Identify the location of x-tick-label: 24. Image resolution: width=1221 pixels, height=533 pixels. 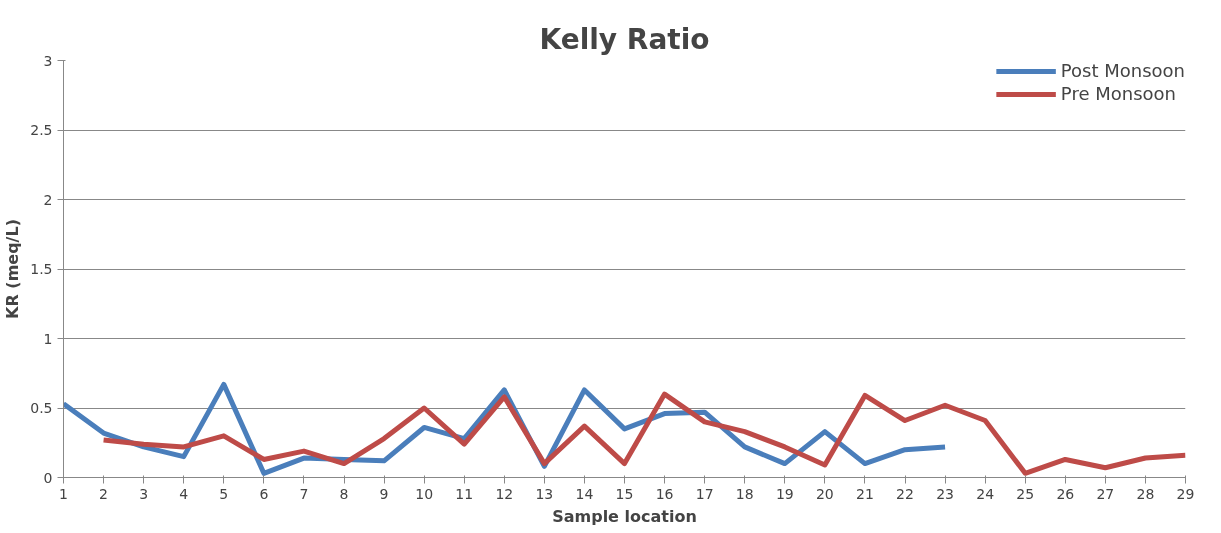
(985, 493).